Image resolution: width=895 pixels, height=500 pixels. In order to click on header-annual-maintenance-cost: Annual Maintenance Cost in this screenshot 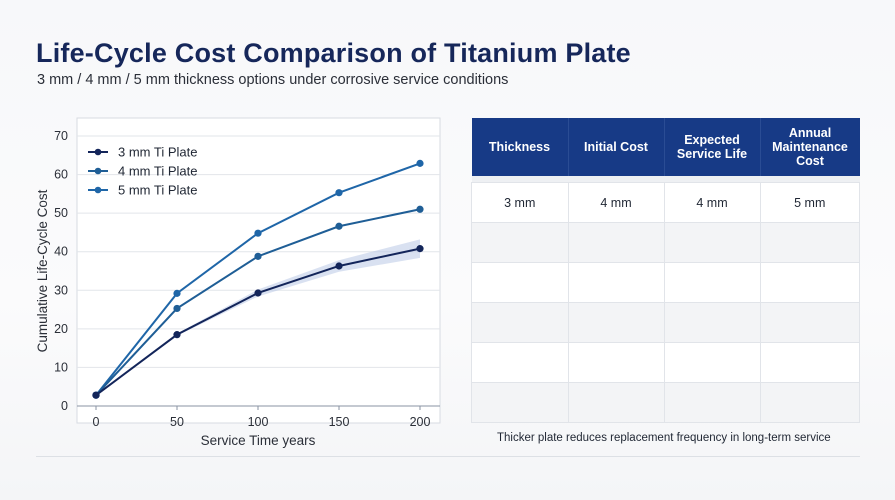, I will do `click(810, 147)`.